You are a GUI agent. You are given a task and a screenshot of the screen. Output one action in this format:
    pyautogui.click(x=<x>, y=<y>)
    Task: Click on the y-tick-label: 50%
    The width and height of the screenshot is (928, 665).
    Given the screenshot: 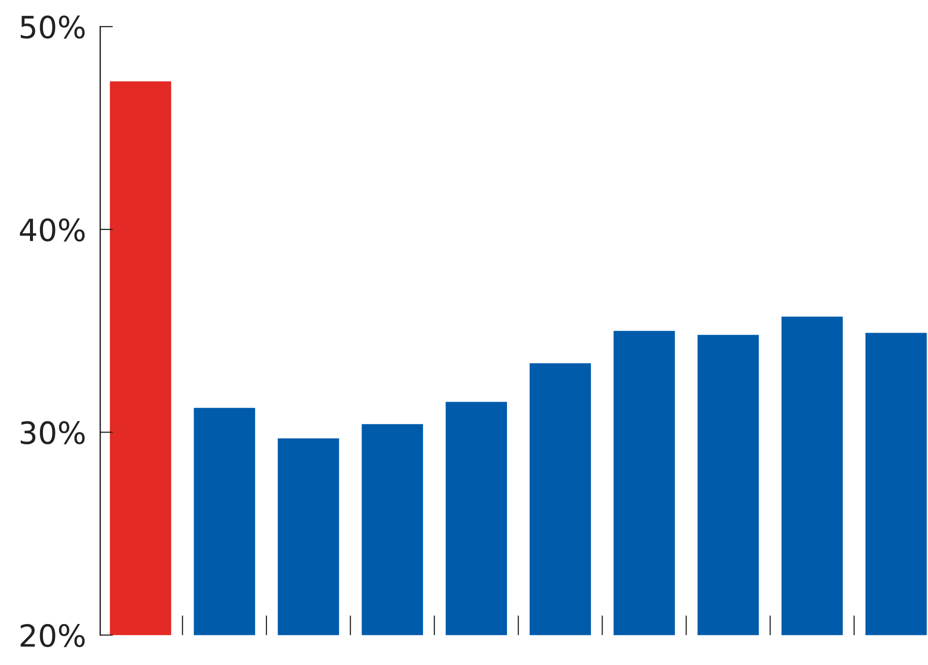 What is the action you would take?
    pyautogui.click(x=52, y=27)
    